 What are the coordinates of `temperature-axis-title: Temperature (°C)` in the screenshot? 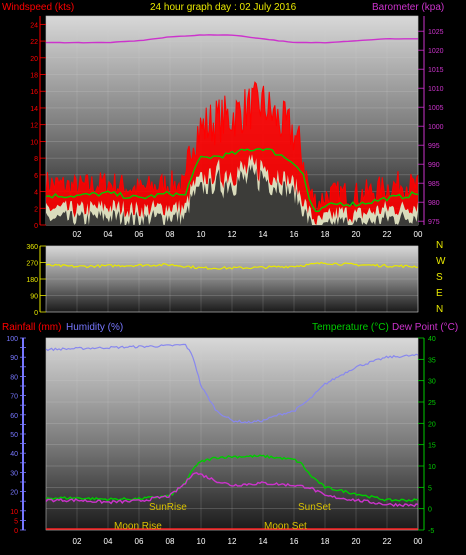 It's located at (350, 327).